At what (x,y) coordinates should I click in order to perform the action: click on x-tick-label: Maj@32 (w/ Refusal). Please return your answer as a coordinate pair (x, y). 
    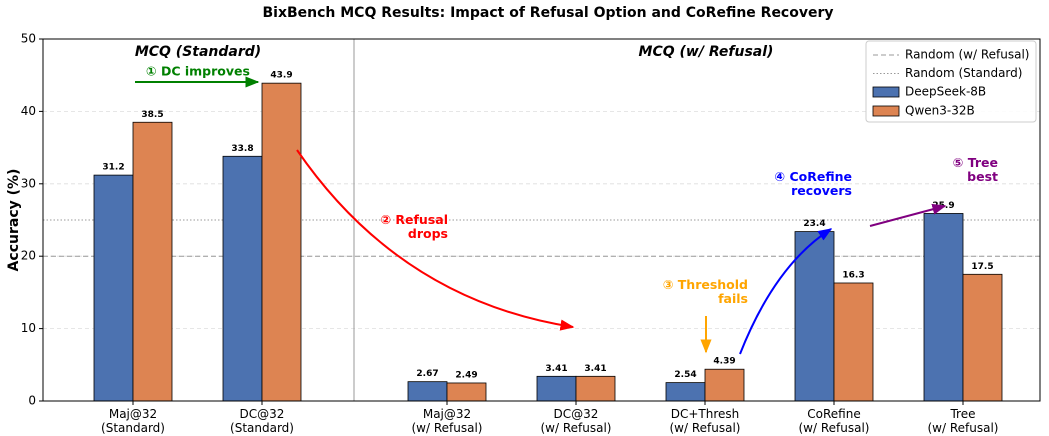
    Looking at the image, I should click on (447, 421).